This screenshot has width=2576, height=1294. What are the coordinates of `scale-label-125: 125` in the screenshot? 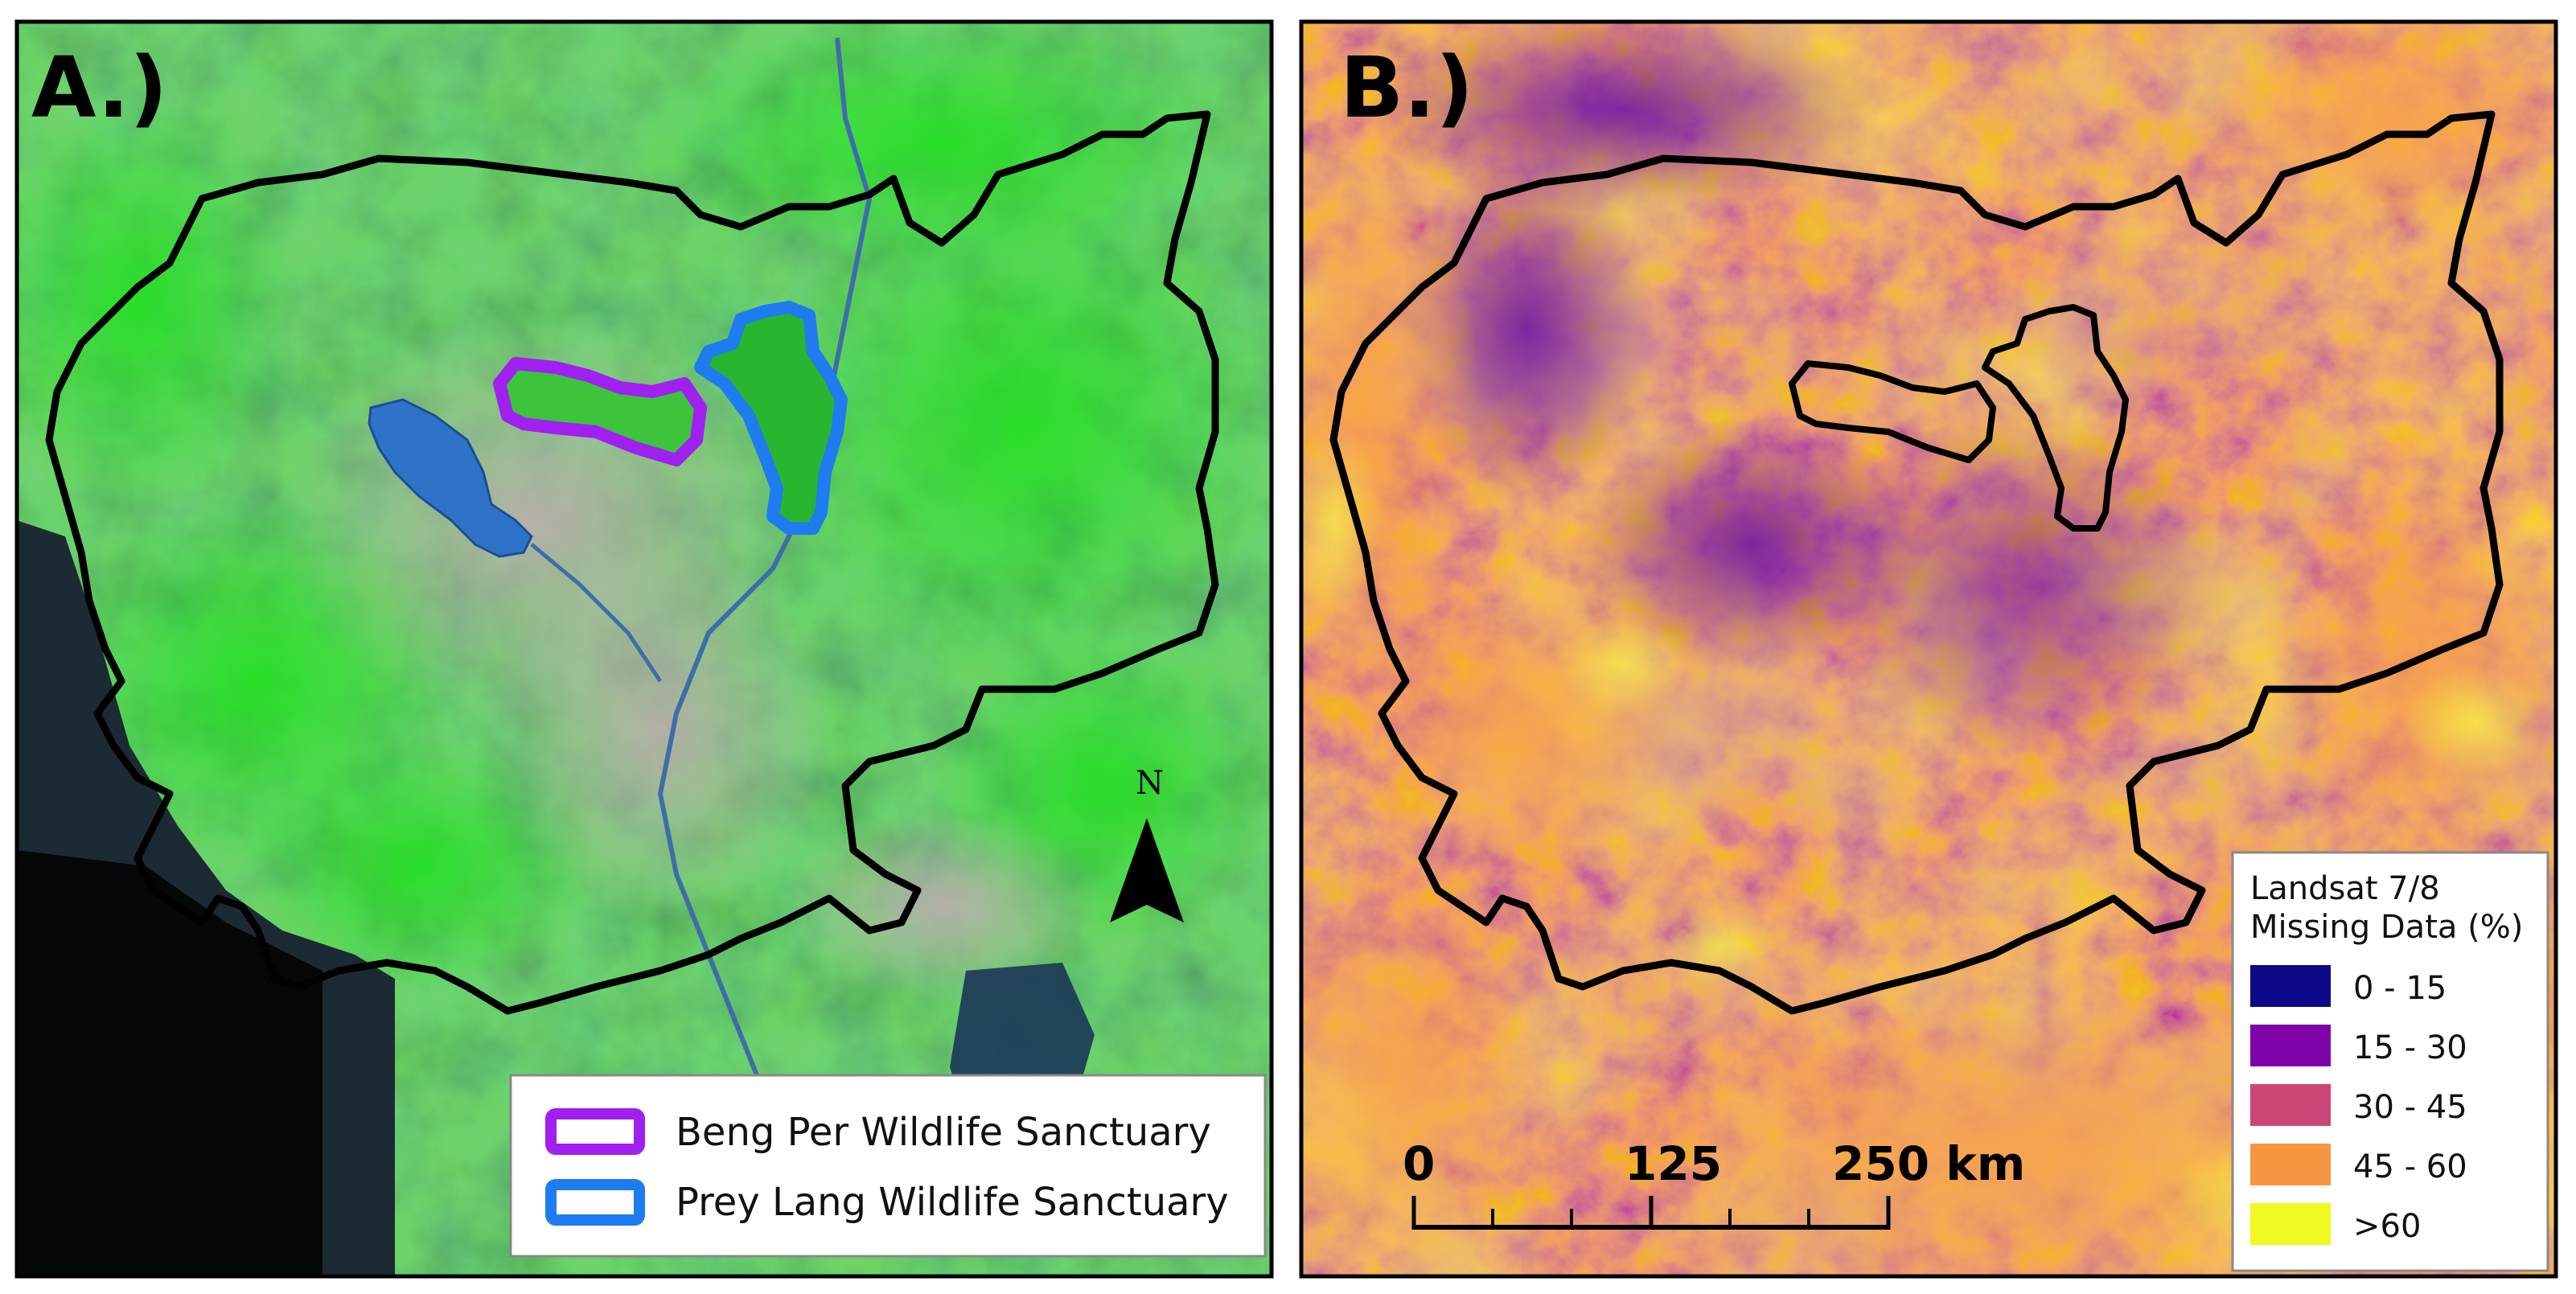 It's located at (1673, 1163).